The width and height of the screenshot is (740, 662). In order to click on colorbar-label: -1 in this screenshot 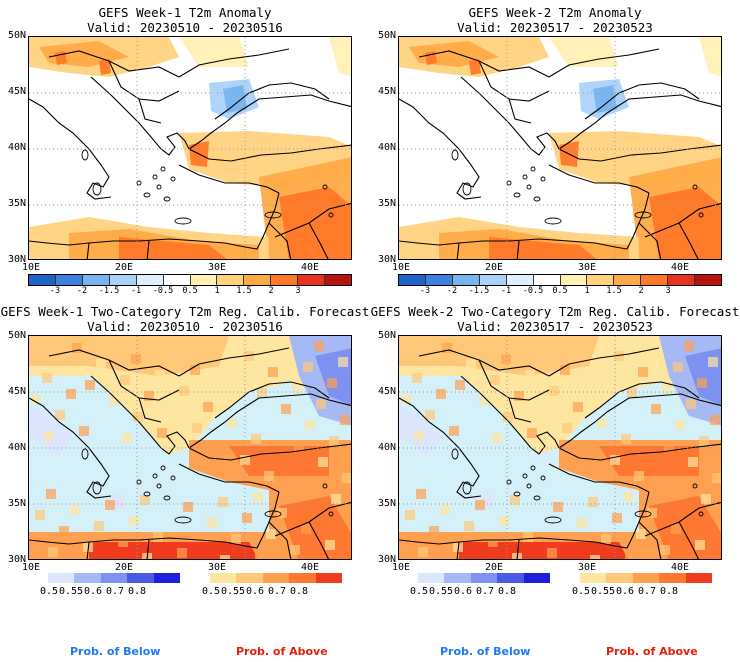, I will do `click(506, 291)`.